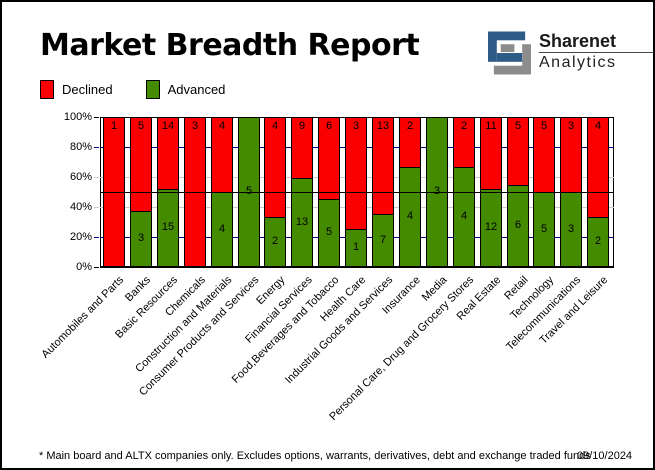 This screenshot has width=655, height=470. Describe the element at coordinates (605, 456) in the screenshot. I see `footer-date: 09/10/2024` at that location.